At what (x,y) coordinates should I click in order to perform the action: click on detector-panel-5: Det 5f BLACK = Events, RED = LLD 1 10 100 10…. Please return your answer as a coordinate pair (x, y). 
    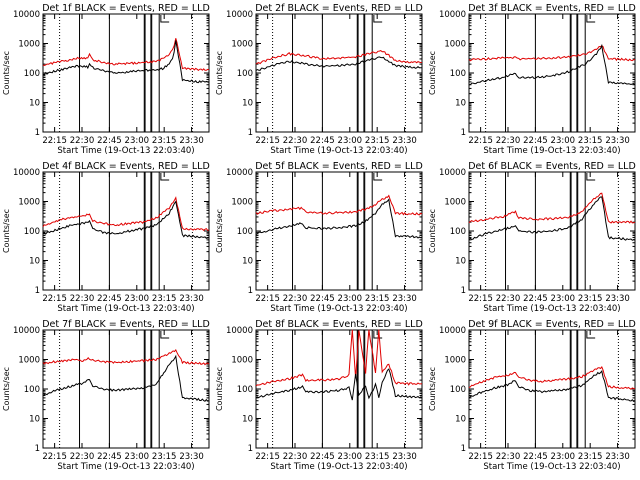
    Looking at the image, I should click on (319, 237).